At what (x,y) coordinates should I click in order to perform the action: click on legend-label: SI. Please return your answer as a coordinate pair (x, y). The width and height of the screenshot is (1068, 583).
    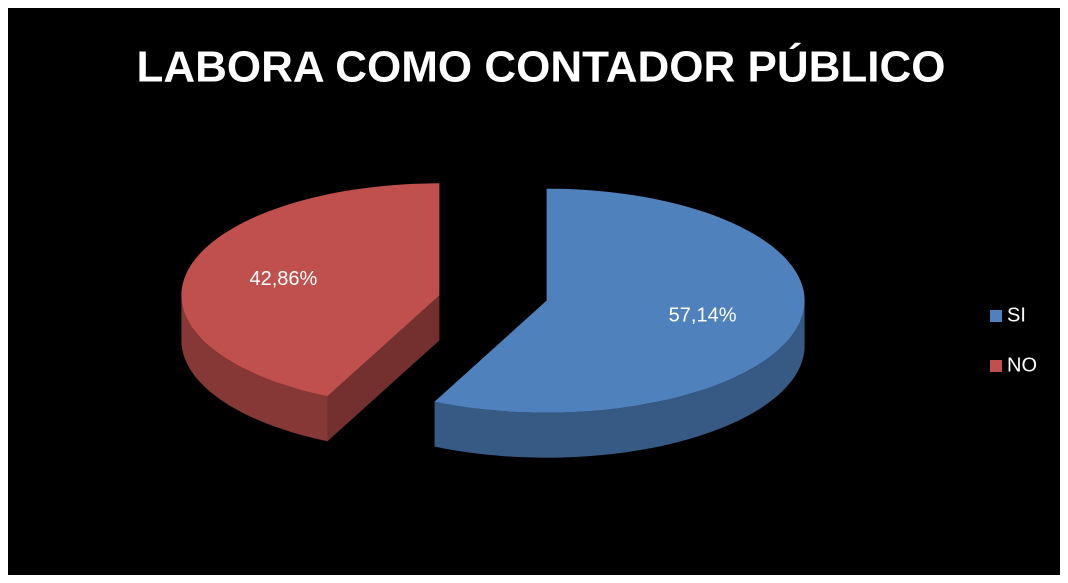
    Looking at the image, I should click on (1016, 315).